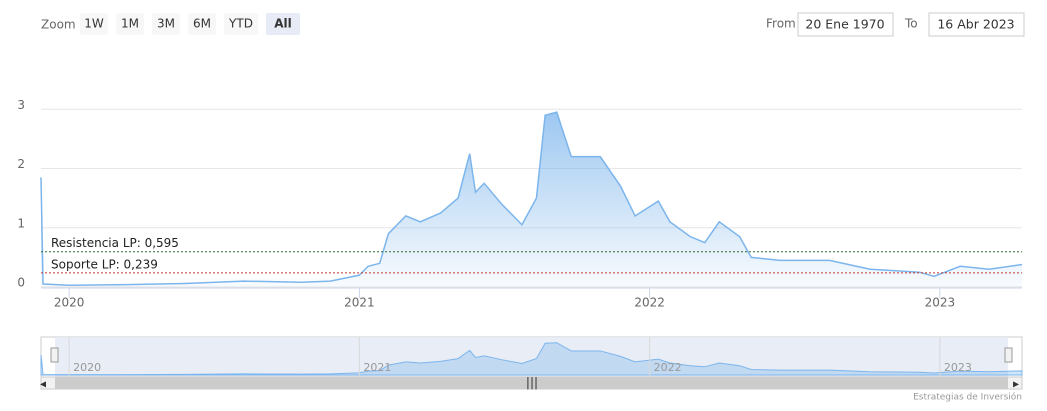 This screenshot has height=411, width=1047. Describe the element at coordinates (649, 303) in the screenshot. I see `x-tick-label: 2022` at that location.